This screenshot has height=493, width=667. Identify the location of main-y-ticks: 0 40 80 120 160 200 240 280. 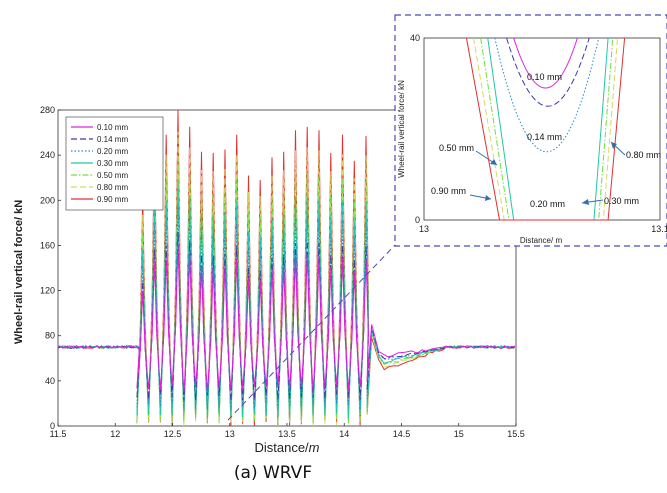
(50, 268).